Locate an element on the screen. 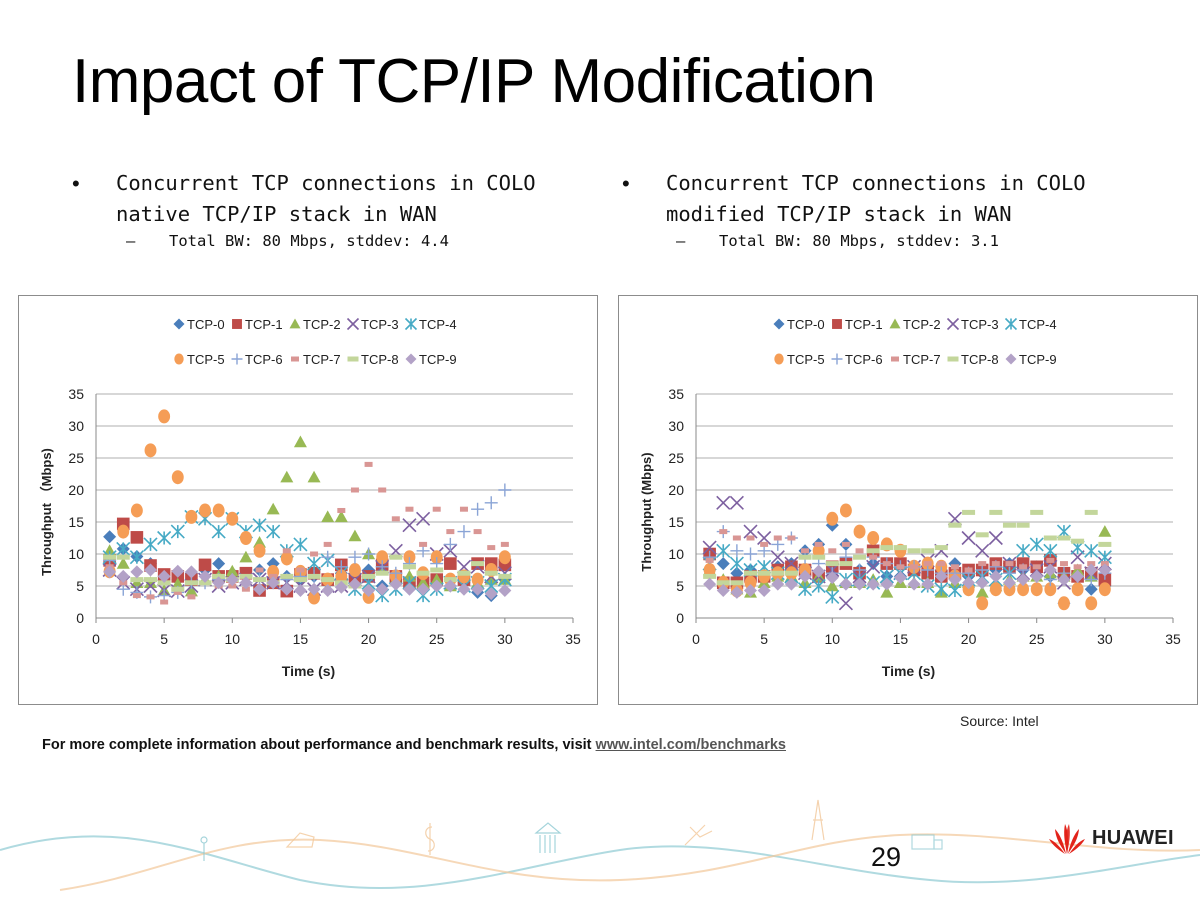  y-tick-label: 25 is located at coordinates (76, 458).